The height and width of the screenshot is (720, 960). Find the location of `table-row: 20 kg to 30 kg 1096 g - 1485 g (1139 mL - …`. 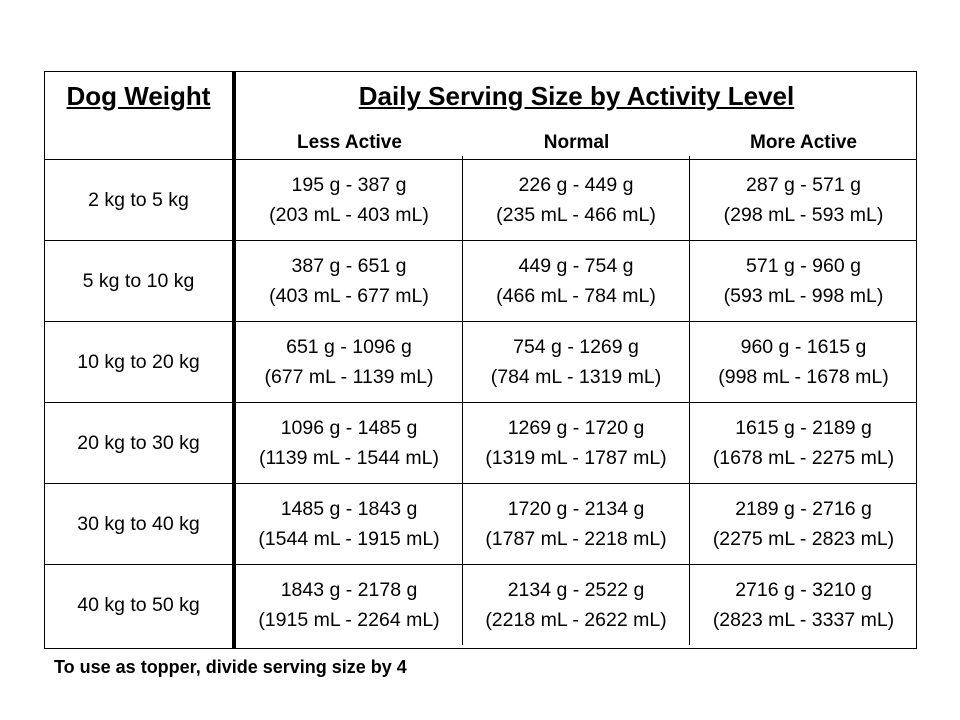

table-row: 20 kg to 30 kg 1096 g - 1485 g (1139 mL - … is located at coordinates (481, 443).